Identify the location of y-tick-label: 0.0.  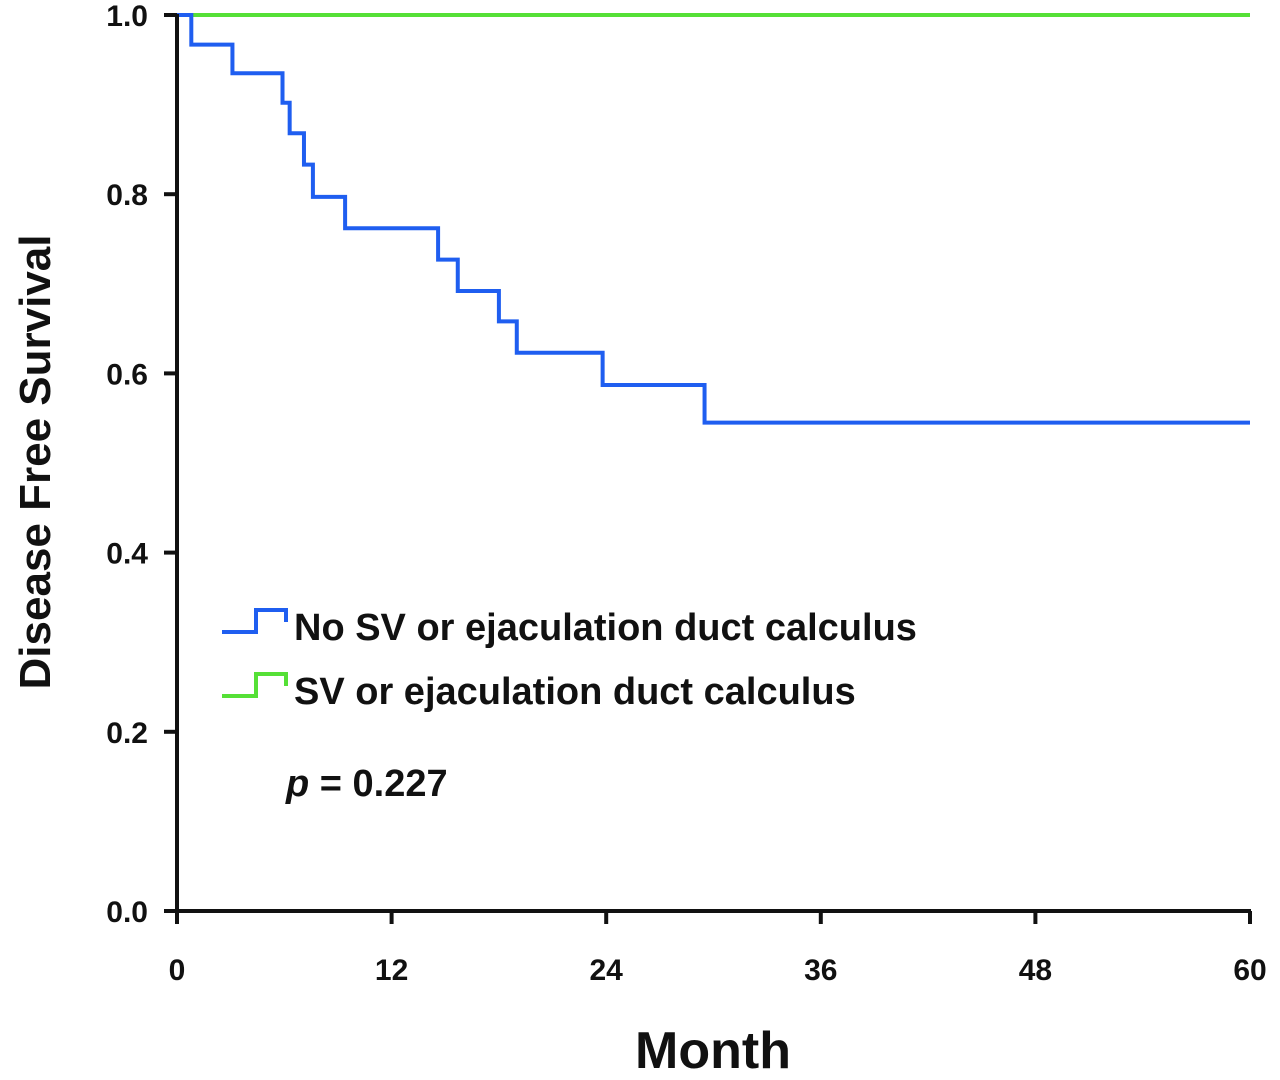
(127, 912).